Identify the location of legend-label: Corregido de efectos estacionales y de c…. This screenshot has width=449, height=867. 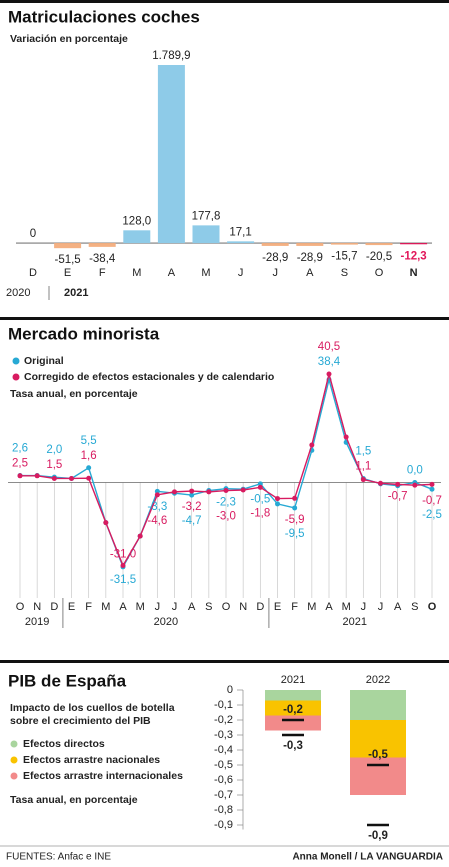
(149, 377).